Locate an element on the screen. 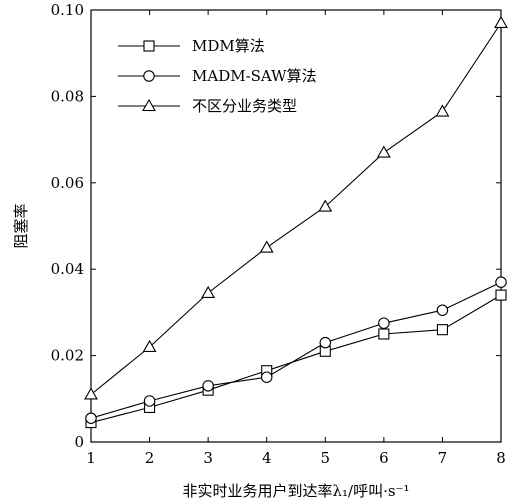 The width and height of the screenshot is (513, 504). x-tick-label: 3 is located at coordinates (208, 458).